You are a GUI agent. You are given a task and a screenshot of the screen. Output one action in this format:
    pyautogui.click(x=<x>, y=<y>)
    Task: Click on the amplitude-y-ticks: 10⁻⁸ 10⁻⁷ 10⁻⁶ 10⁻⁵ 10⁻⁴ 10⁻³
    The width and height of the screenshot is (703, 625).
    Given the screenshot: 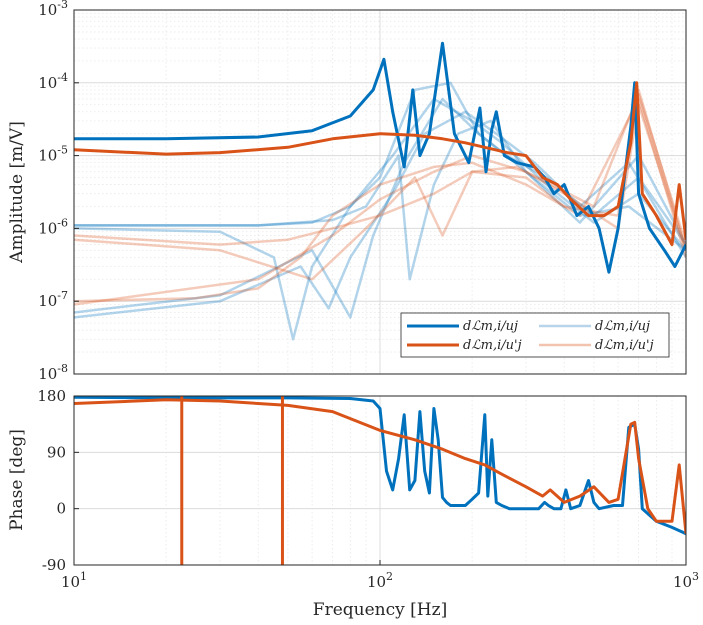 What is the action you would take?
    pyautogui.click(x=58, y=191)
    